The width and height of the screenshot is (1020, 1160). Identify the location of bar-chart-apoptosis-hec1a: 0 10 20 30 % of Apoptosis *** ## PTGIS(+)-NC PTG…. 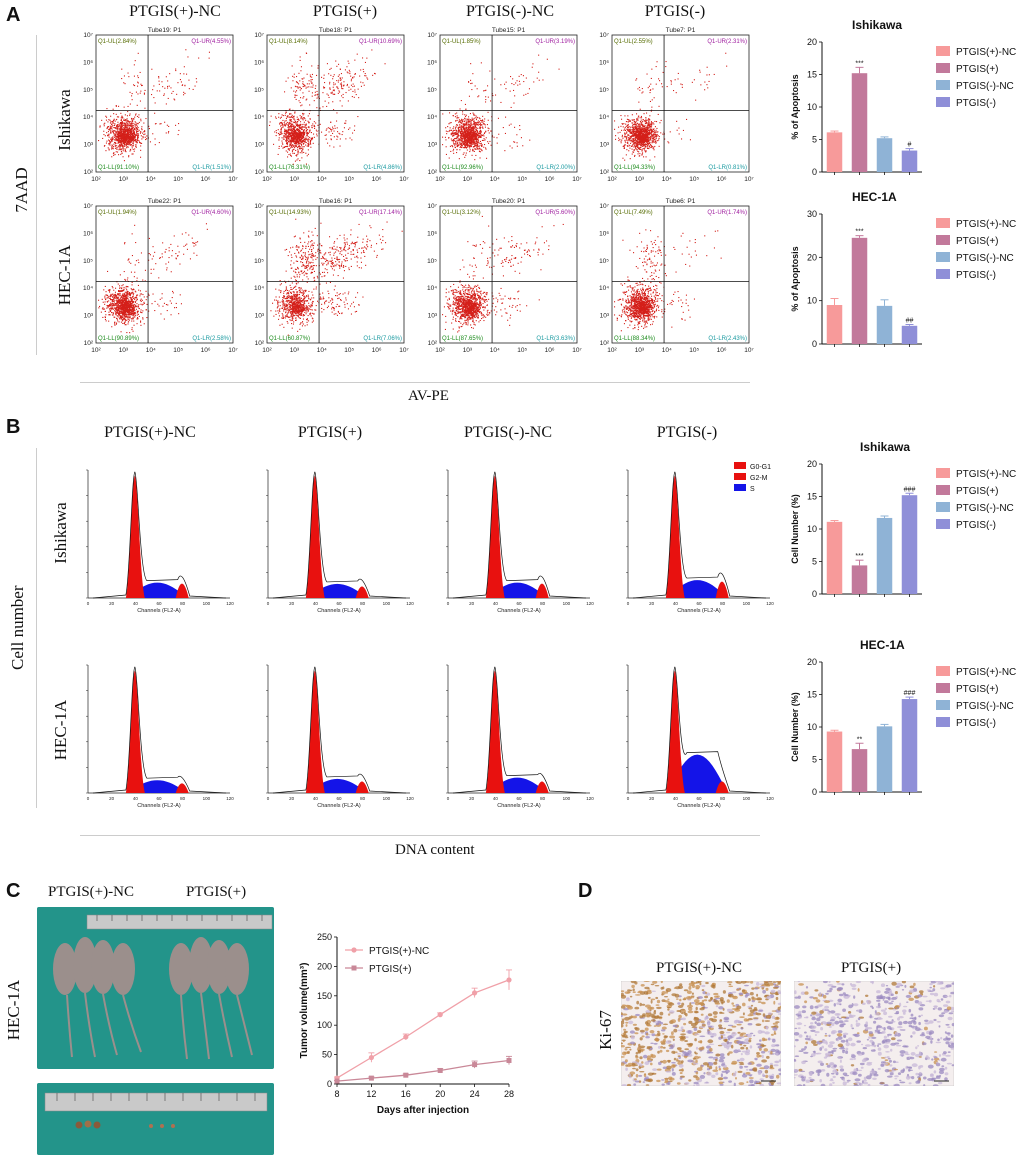
(903, 279).